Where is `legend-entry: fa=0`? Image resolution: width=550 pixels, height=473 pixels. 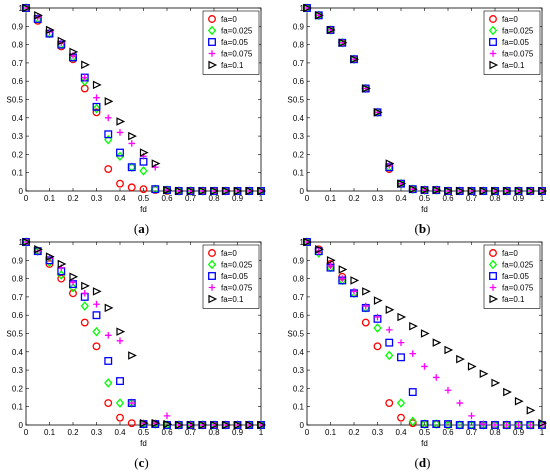
legend-entry: fa=0 is located at coordinates (229, 253).